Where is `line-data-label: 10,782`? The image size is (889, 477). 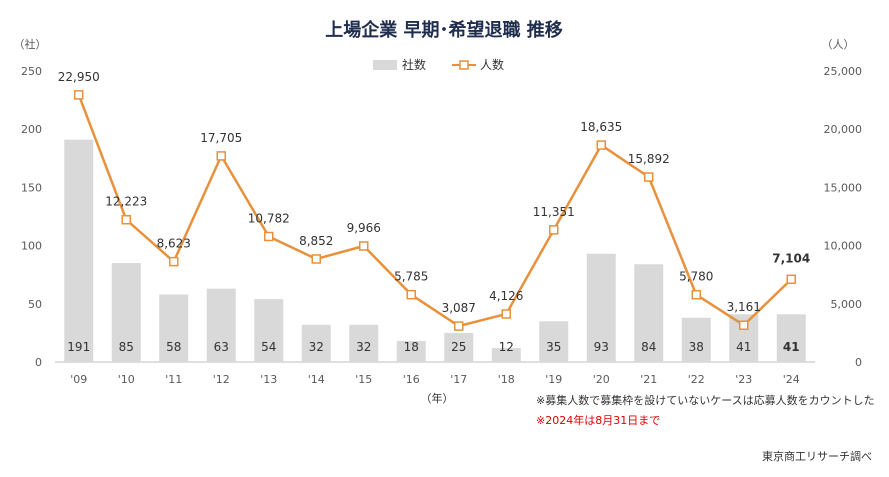
line-data-label: 10,782 is located at coordinates (269, 218).